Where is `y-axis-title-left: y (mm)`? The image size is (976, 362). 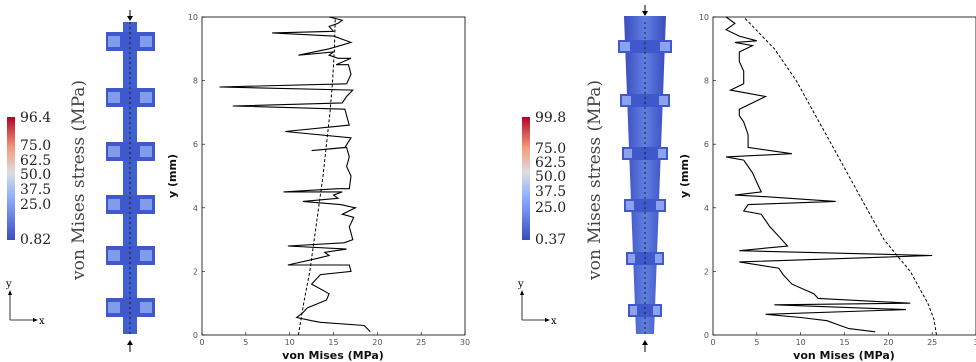 y-axis-title-left: y (mm) is located at coordinates (172, 176).